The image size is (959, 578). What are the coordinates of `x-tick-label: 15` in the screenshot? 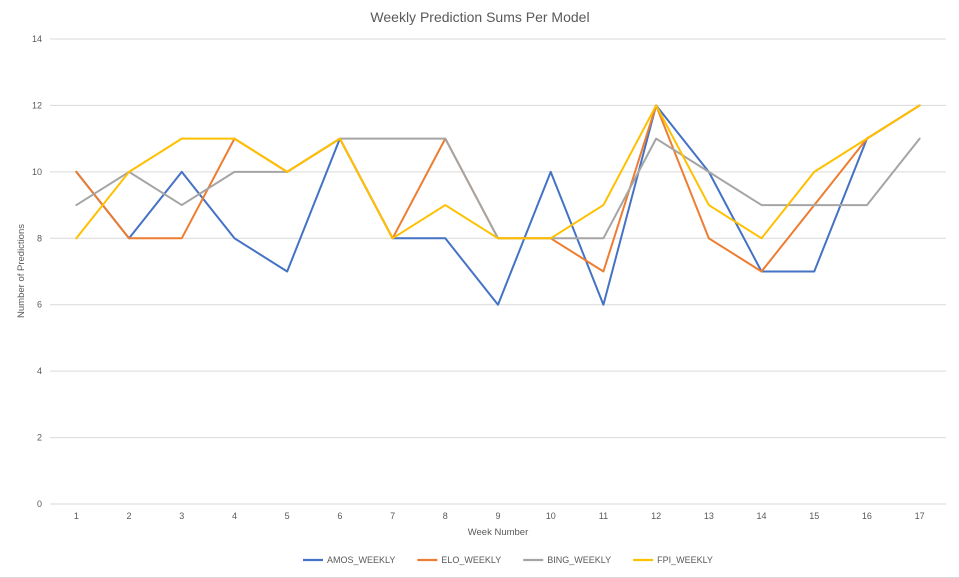 It's located at (814, 516).